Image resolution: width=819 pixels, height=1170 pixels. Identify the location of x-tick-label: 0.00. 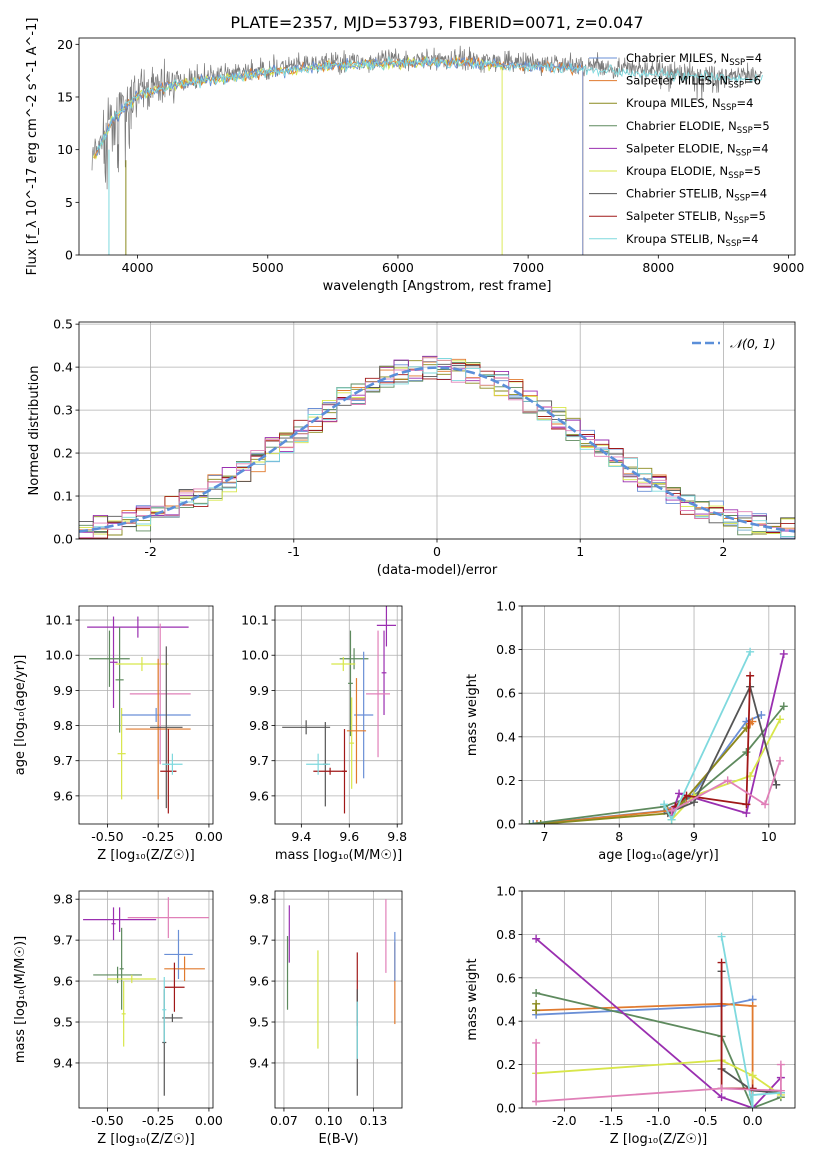
(209, 1120).